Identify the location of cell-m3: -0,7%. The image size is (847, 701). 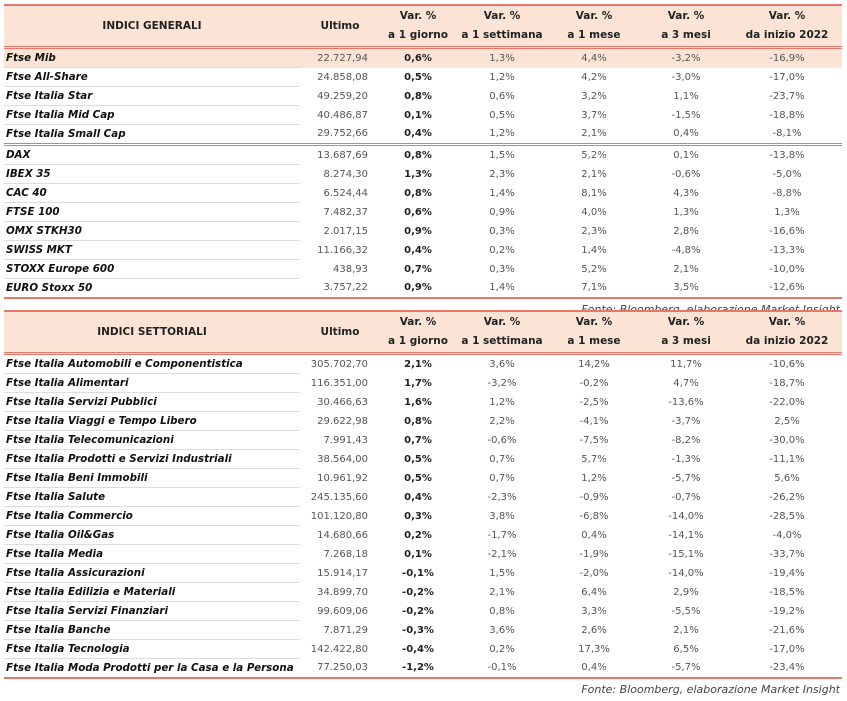
(686, 497).